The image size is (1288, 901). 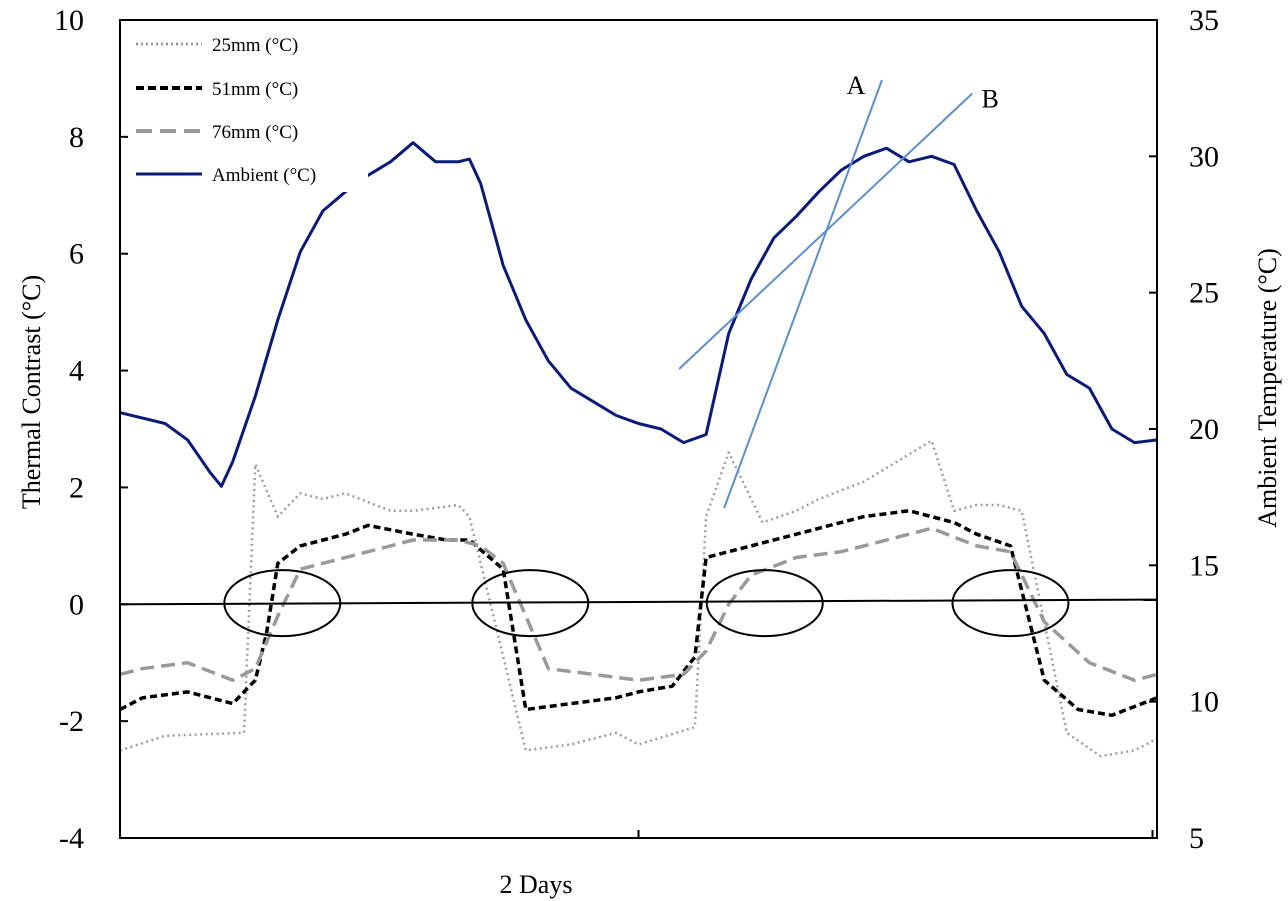 What do you see at coordinates (255, 89) in the screenshot?
I see `legend-label-51mm: 51mm (°C)` at bounding box center [255, 89].